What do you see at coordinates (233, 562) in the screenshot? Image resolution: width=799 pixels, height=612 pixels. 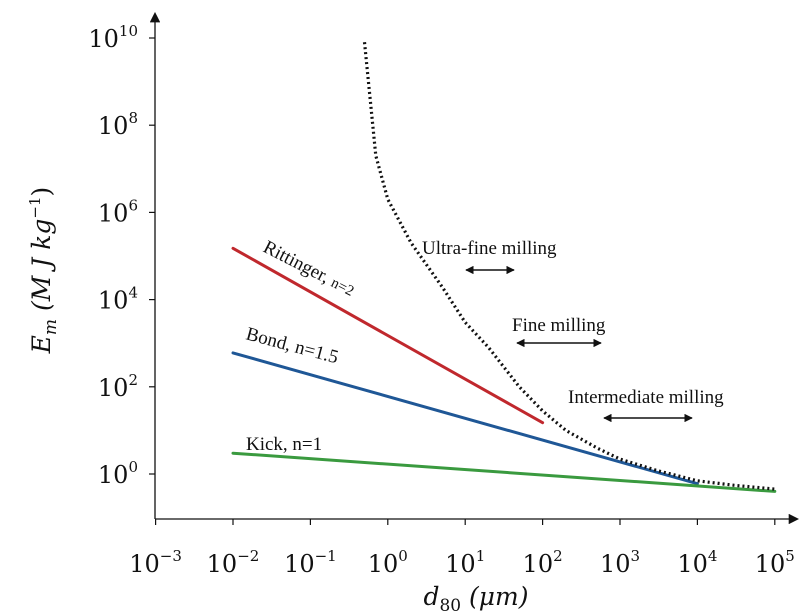 I see `x-tick-label: 10⁻²` at bounding box center [233, 562].